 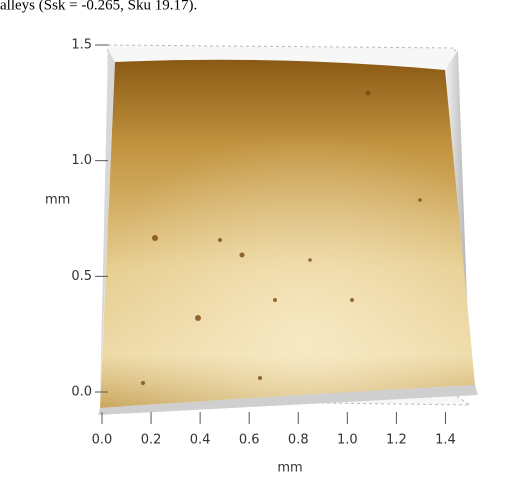 I want to click on y-axis-label: mm, so click(x=57, y=200).